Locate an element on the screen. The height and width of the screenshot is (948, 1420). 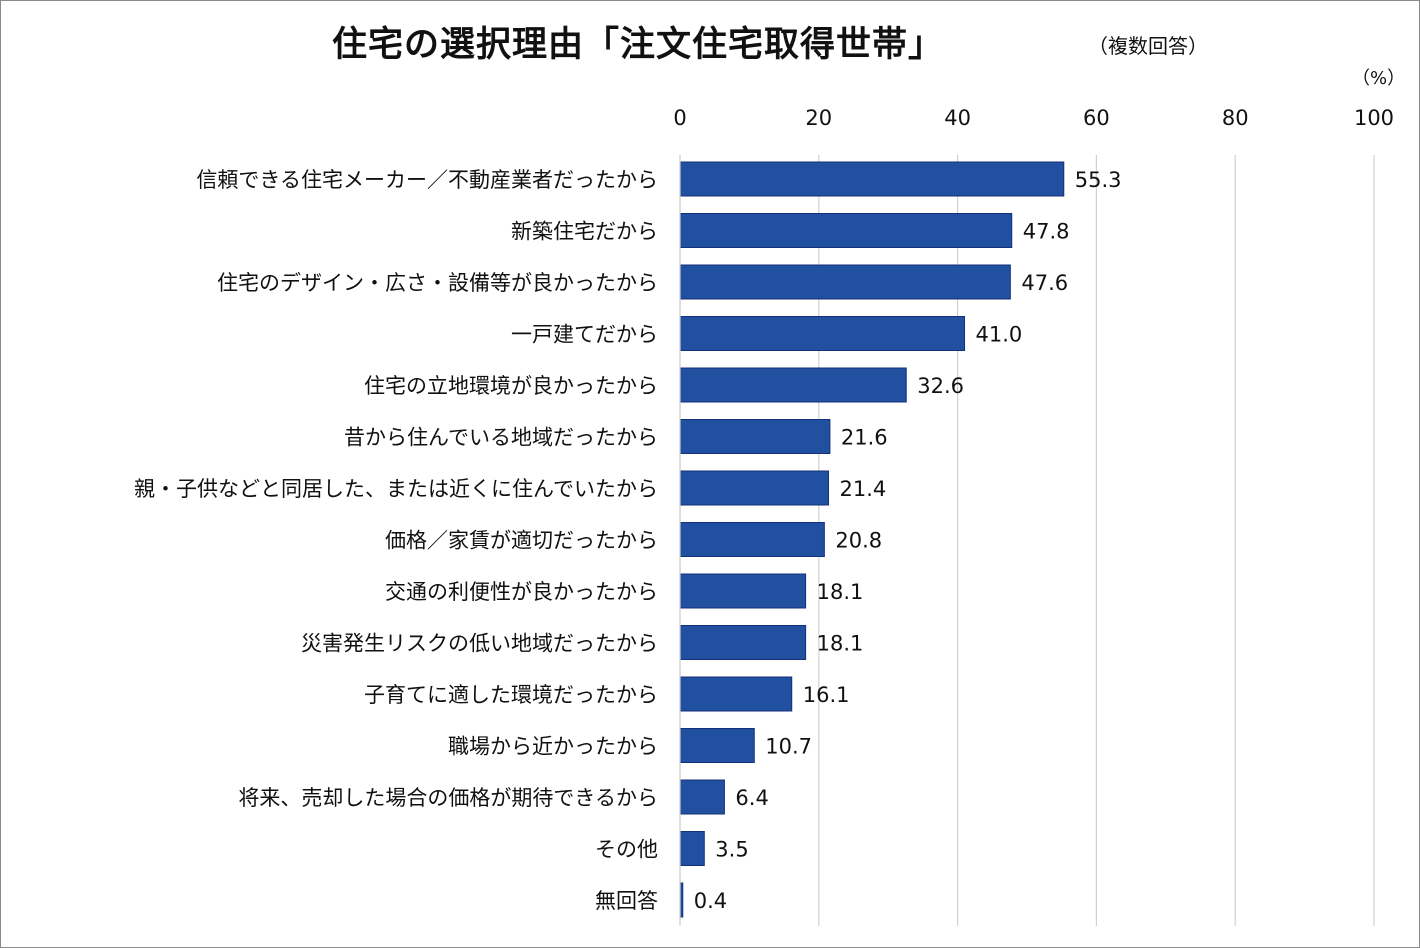
data-label: 21.4 is located at coordinates (863, 489).